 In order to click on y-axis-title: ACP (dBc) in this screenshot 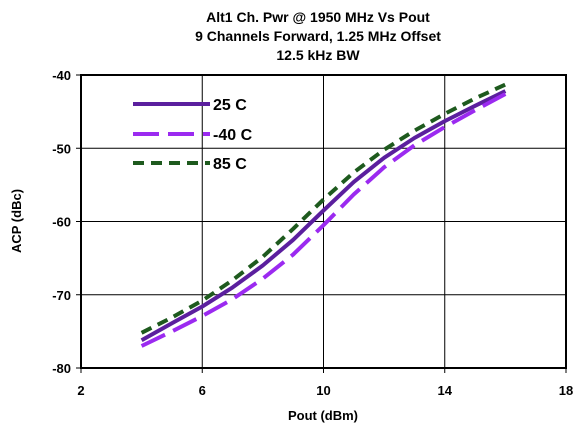, I will do `click(16, 221)`.